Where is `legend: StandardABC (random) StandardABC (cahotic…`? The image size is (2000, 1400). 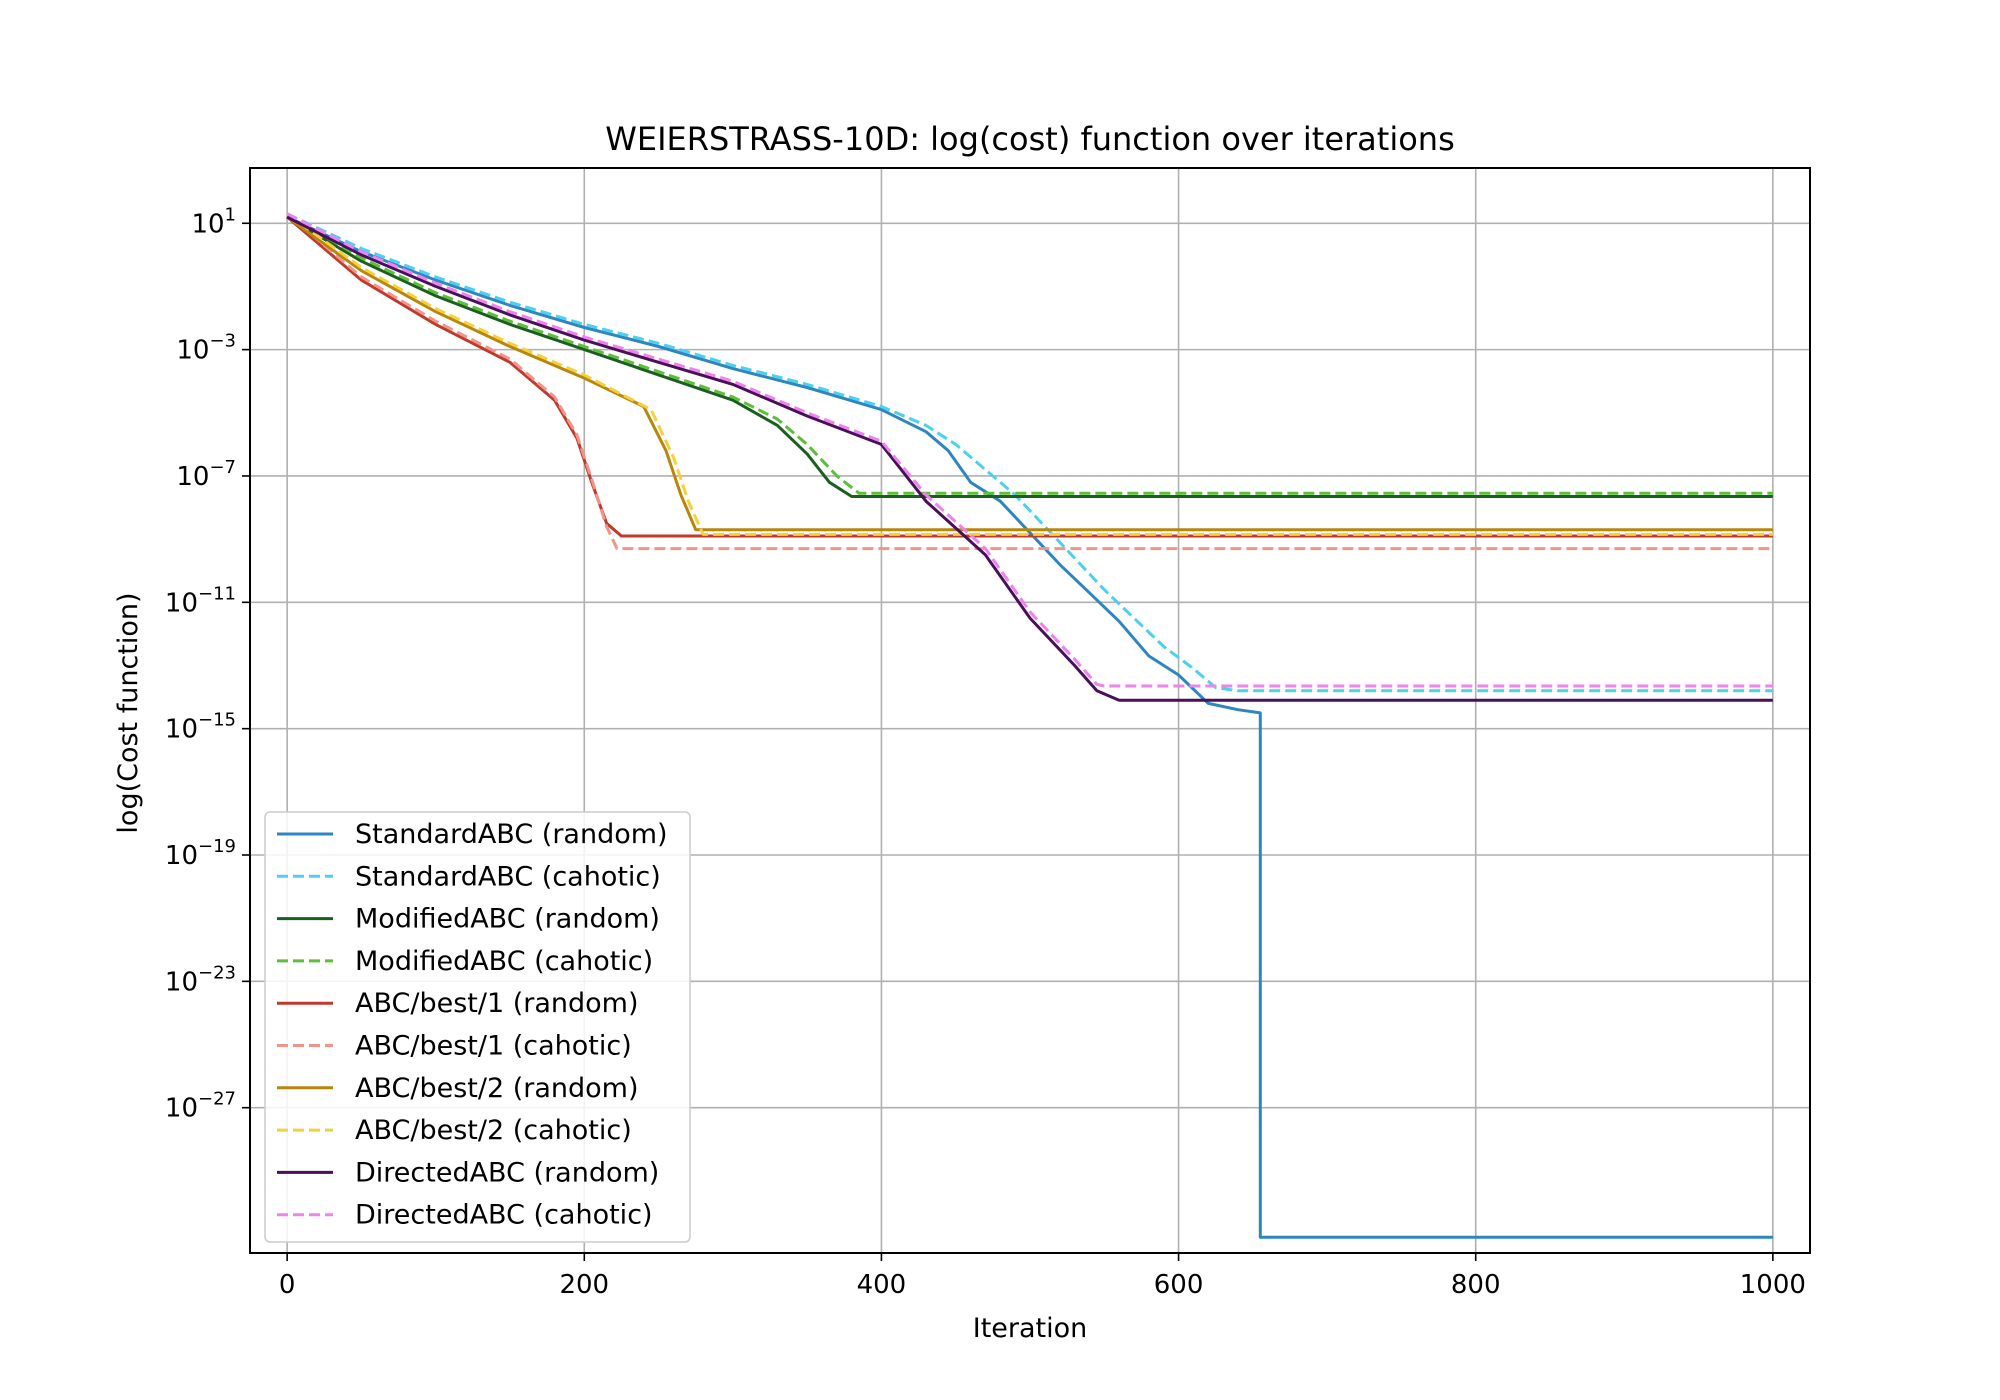
legend: StandardABC (random) StandardABC (cahotic… is located at coordinates (477, 1027).